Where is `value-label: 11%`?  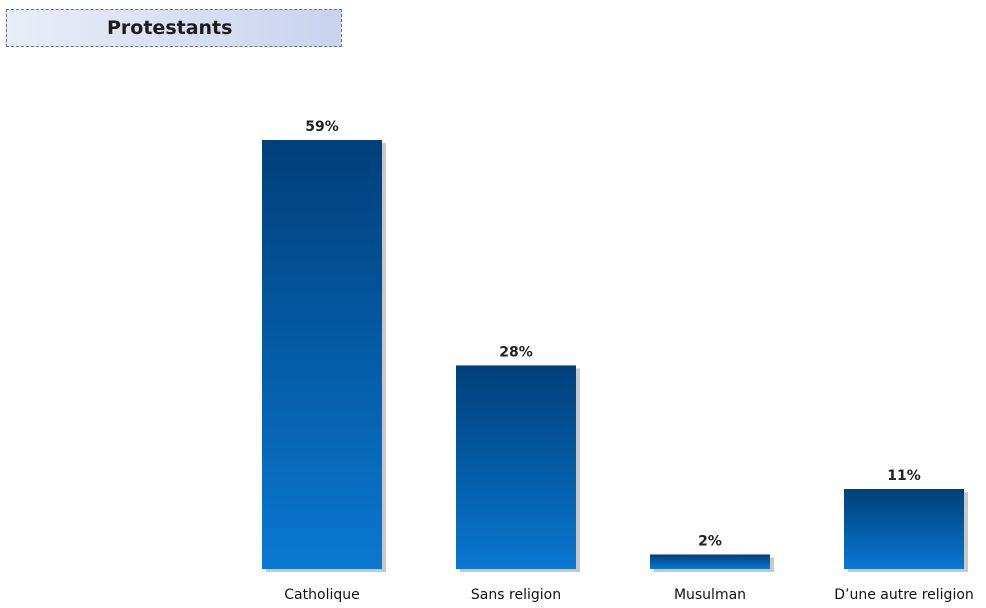 value-label: 11% is located at coordinates (904, 476).